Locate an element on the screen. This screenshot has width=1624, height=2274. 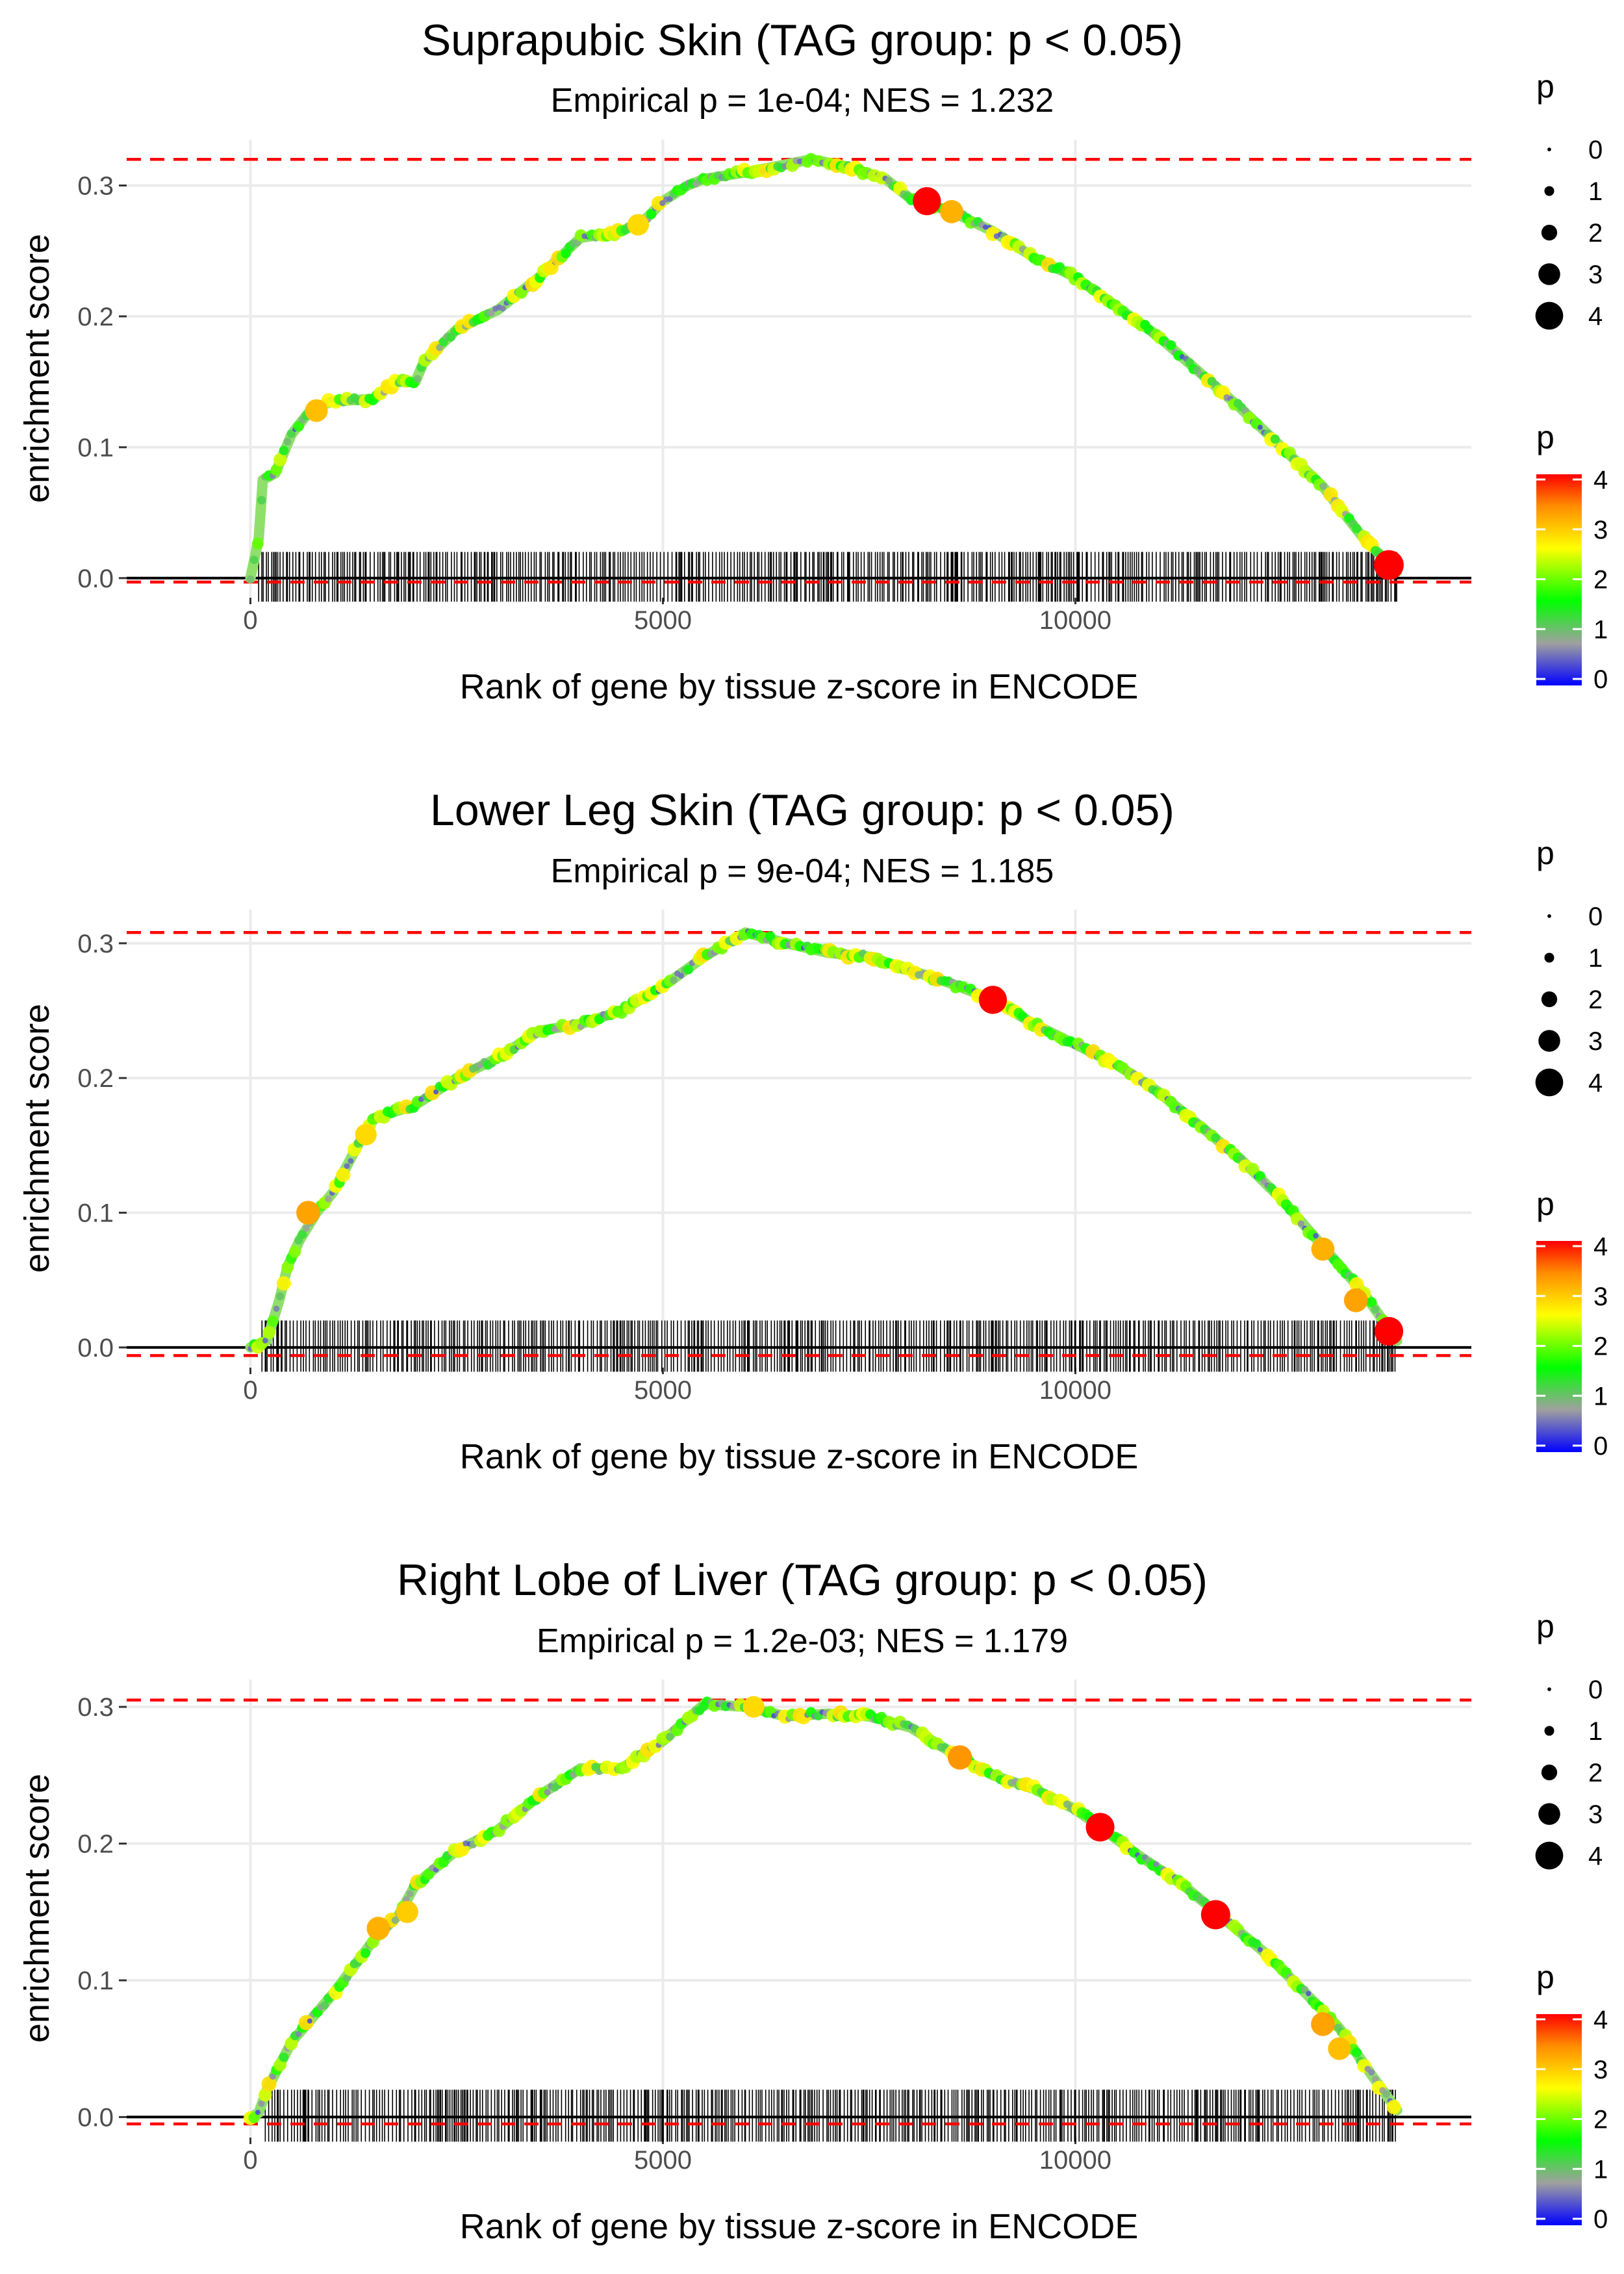
size-legend-label: 2 is located at coordinates (1595, 1773).